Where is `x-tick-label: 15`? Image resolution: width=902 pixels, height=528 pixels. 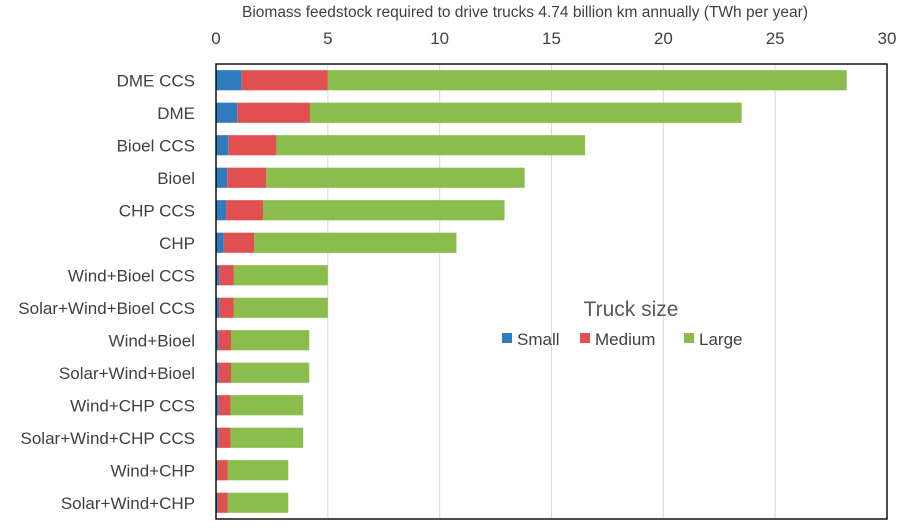
x-tick-label: 15 is located at coordinates (551, 38).